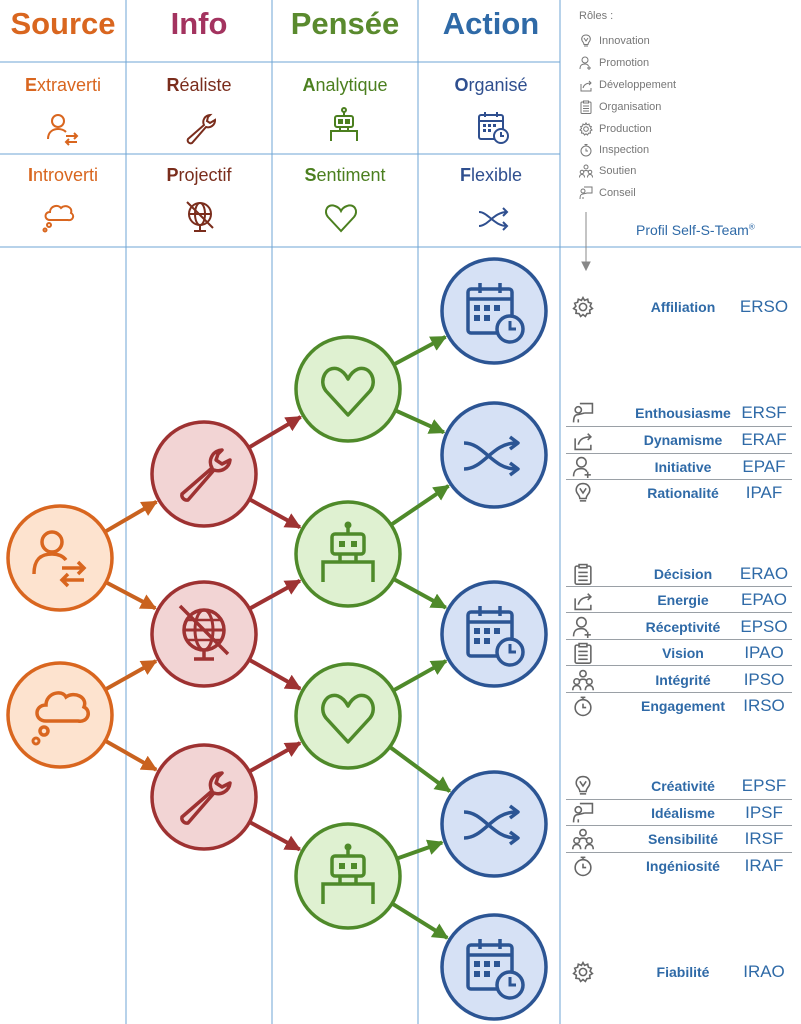 The height and width of the screenshot is (1024, 801). What do you see at coordinates (345, 175) in the screenshot?
I see `trait-sentiment: Sentiment` at bounding box center [345, 175].